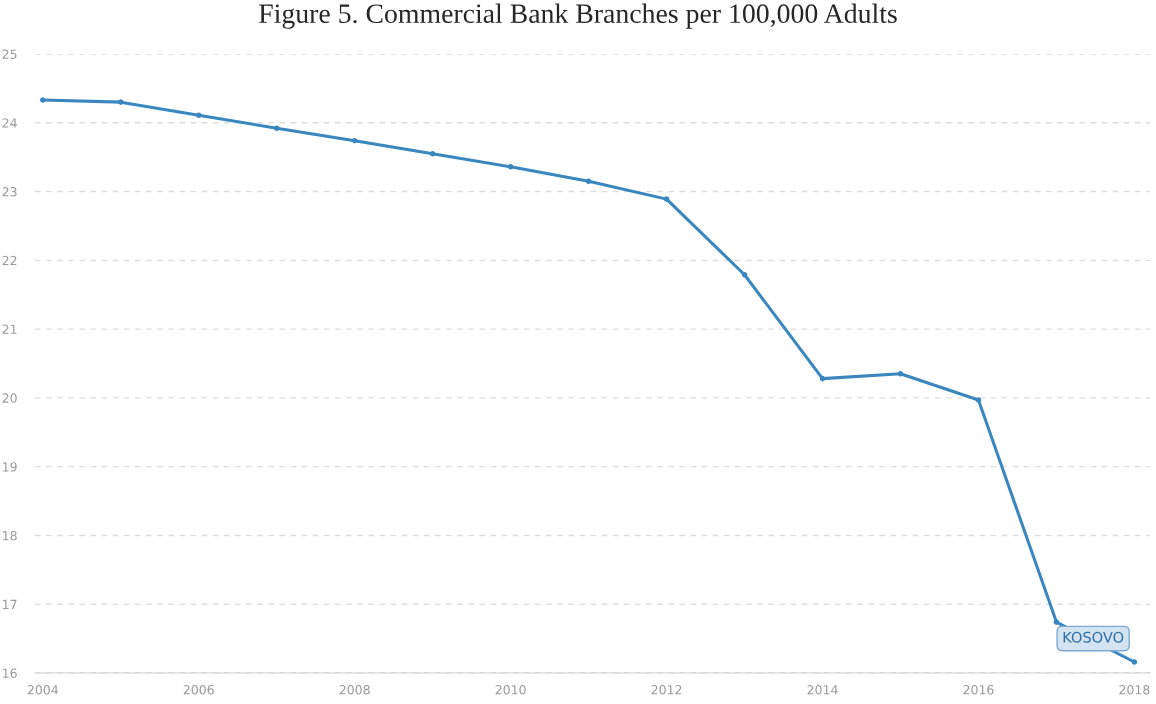  What do you see at coordinates (198, 690) in the screenshot?
I see `x-tick-label: 2006` at bounding box center [198, 690].